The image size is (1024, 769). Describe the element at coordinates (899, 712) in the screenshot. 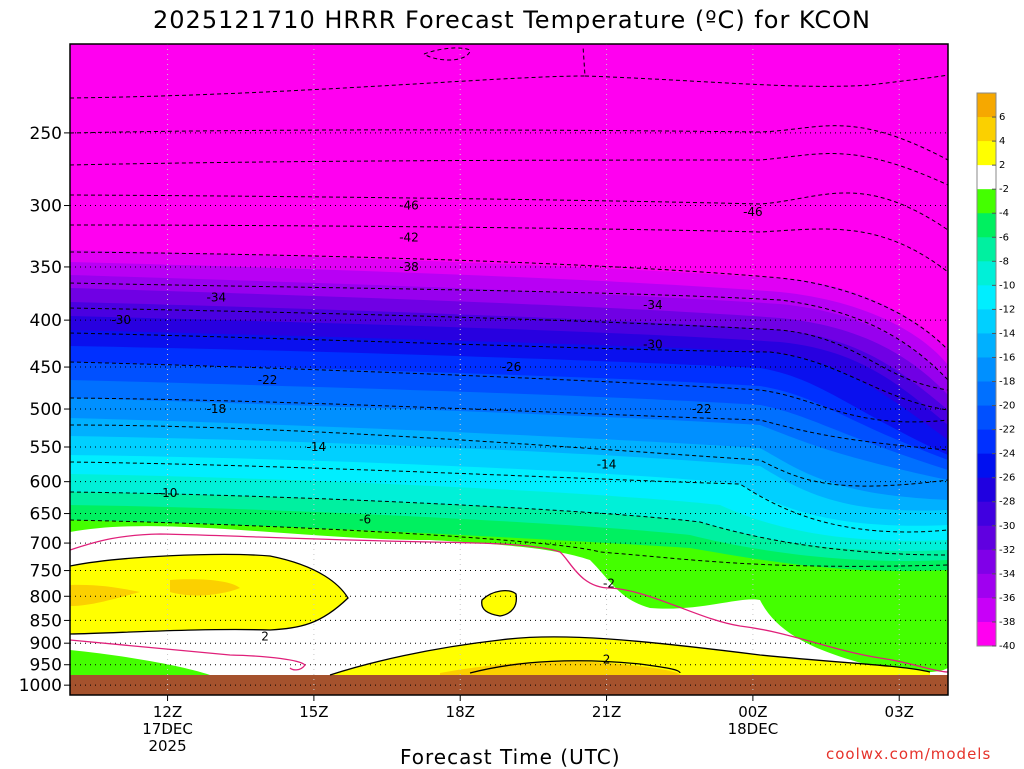

I see `x-tick-label: 03Z` at that location.